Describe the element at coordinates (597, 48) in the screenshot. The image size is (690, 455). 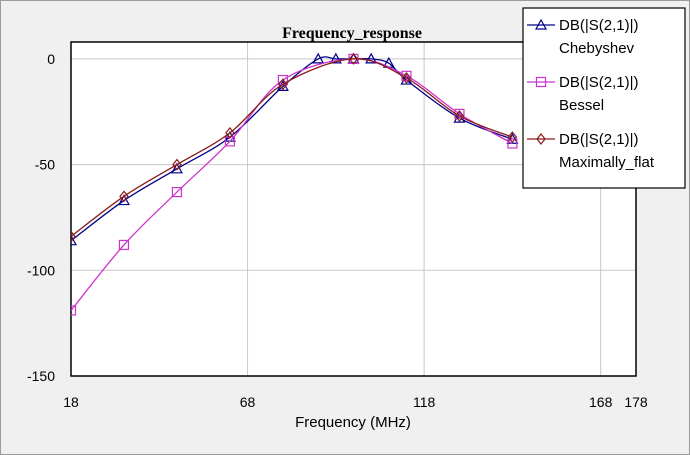
I see `legend-label-line2: Chebyshev` at that location.